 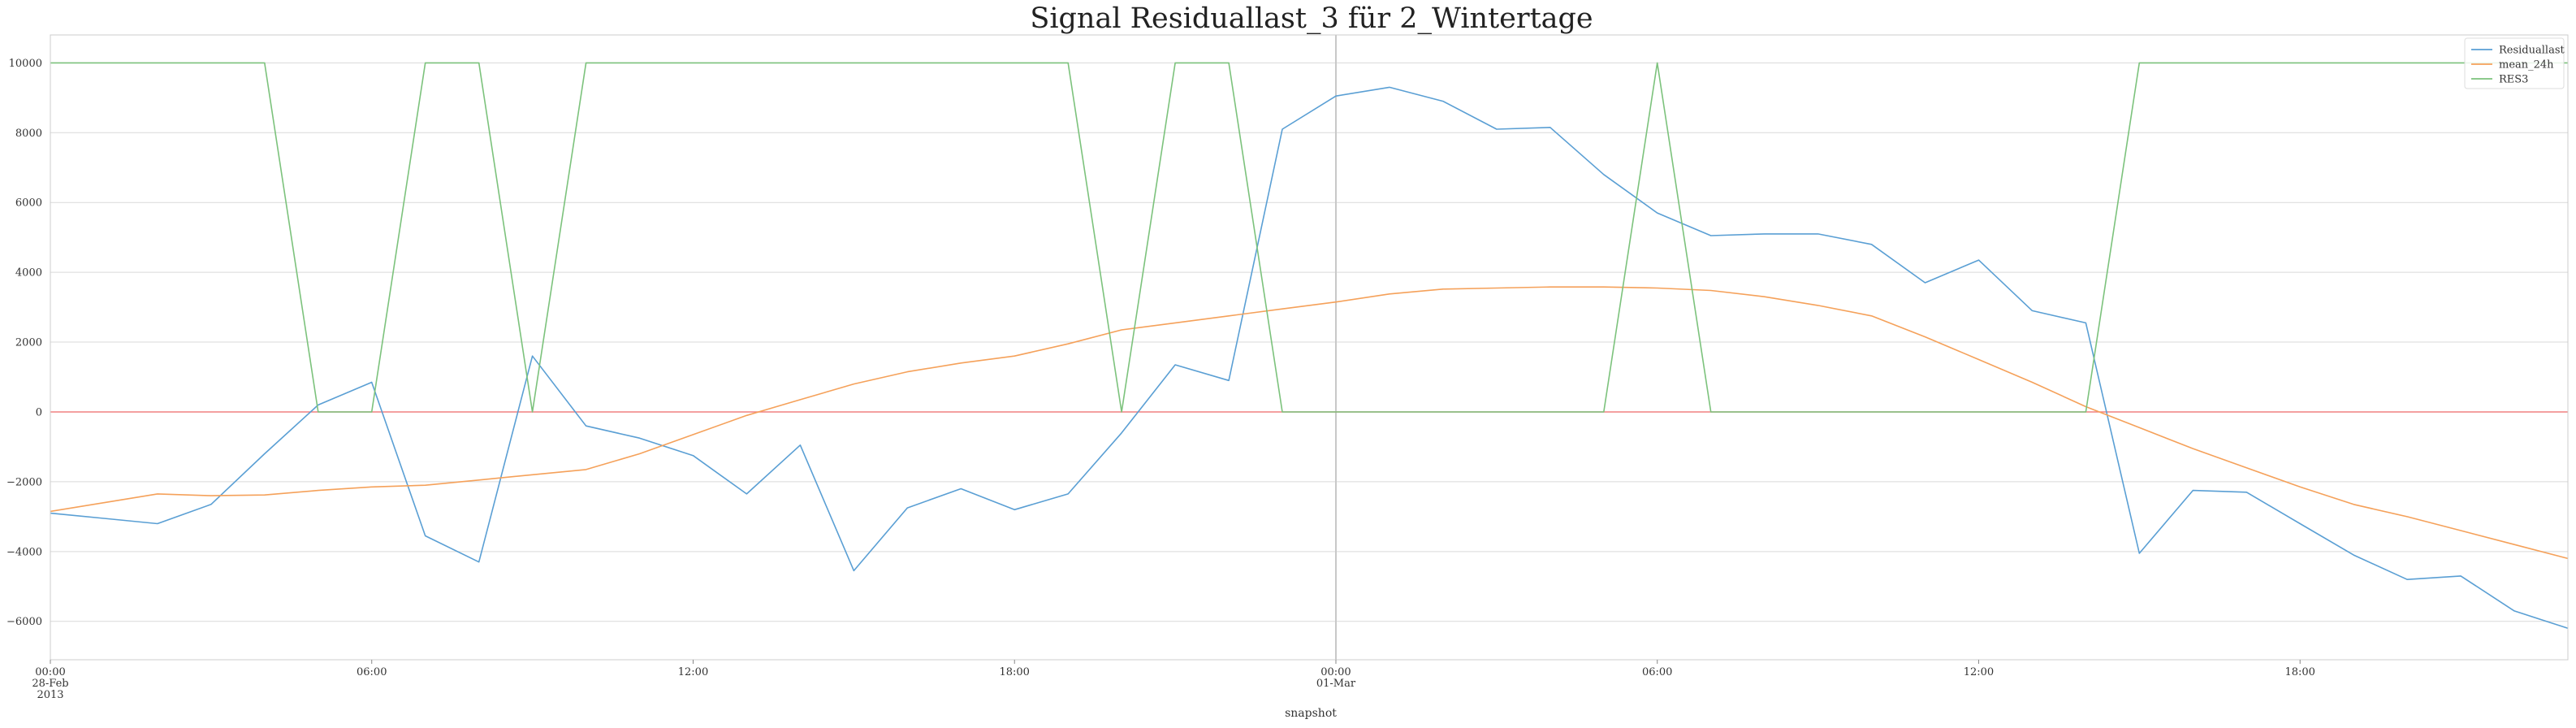 I want to click on chart-title: Signal Residuallast_3 für 2_Wintertage, so click(x=1311, y=18).